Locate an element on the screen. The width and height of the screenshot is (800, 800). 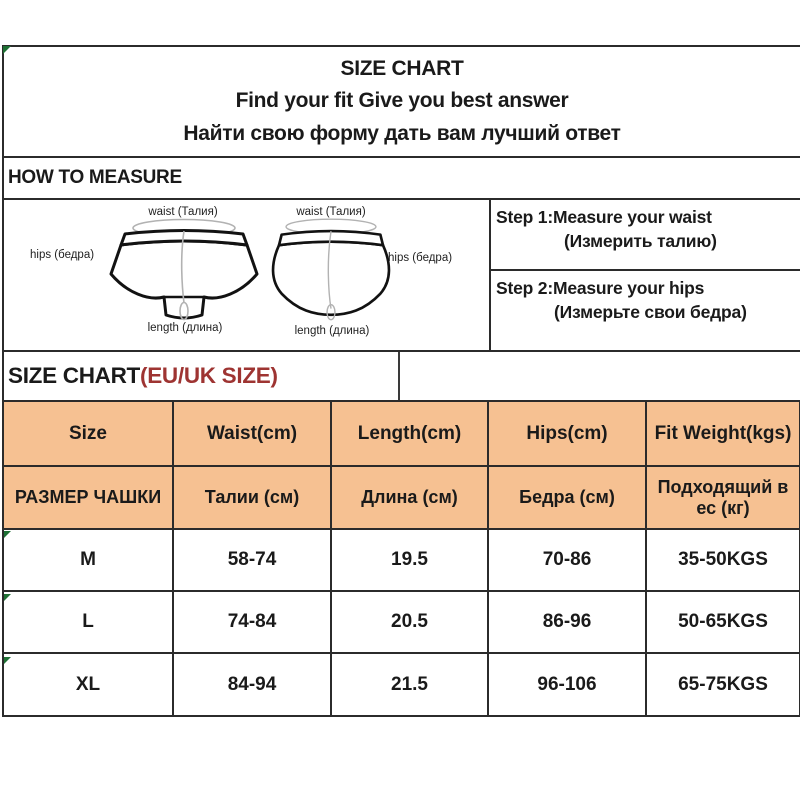
subtitle-english: Find your fit Give you best answer is located at coordinates (402, 101).